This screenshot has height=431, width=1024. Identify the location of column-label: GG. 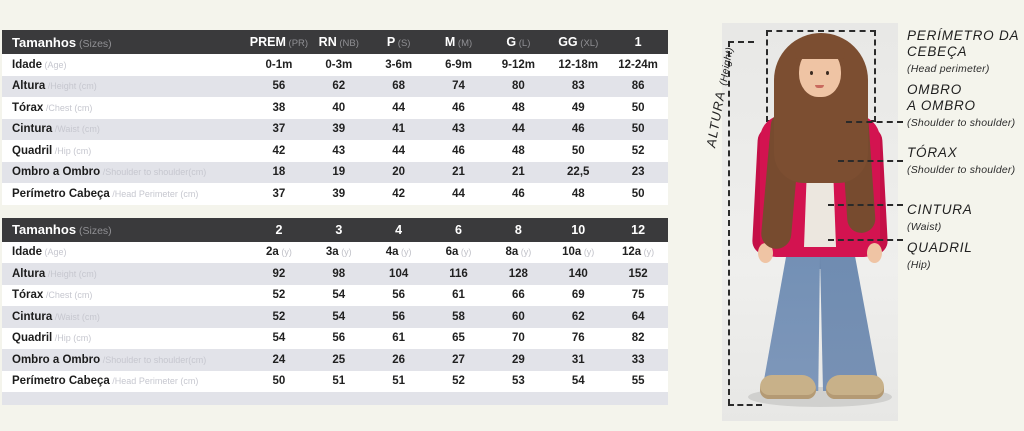
(568, 42).